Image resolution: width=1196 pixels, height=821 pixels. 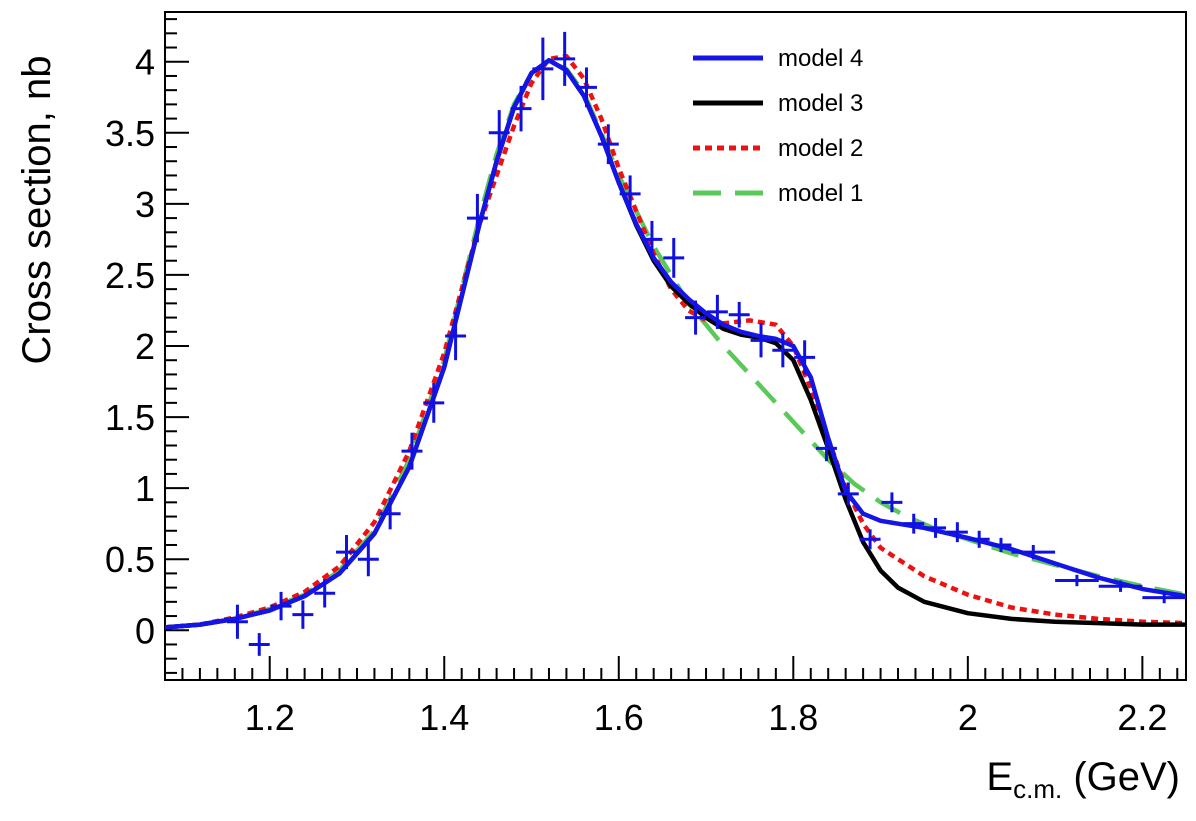 I want to click on x-tick-label: 1.8, so click(x=793, y=717).